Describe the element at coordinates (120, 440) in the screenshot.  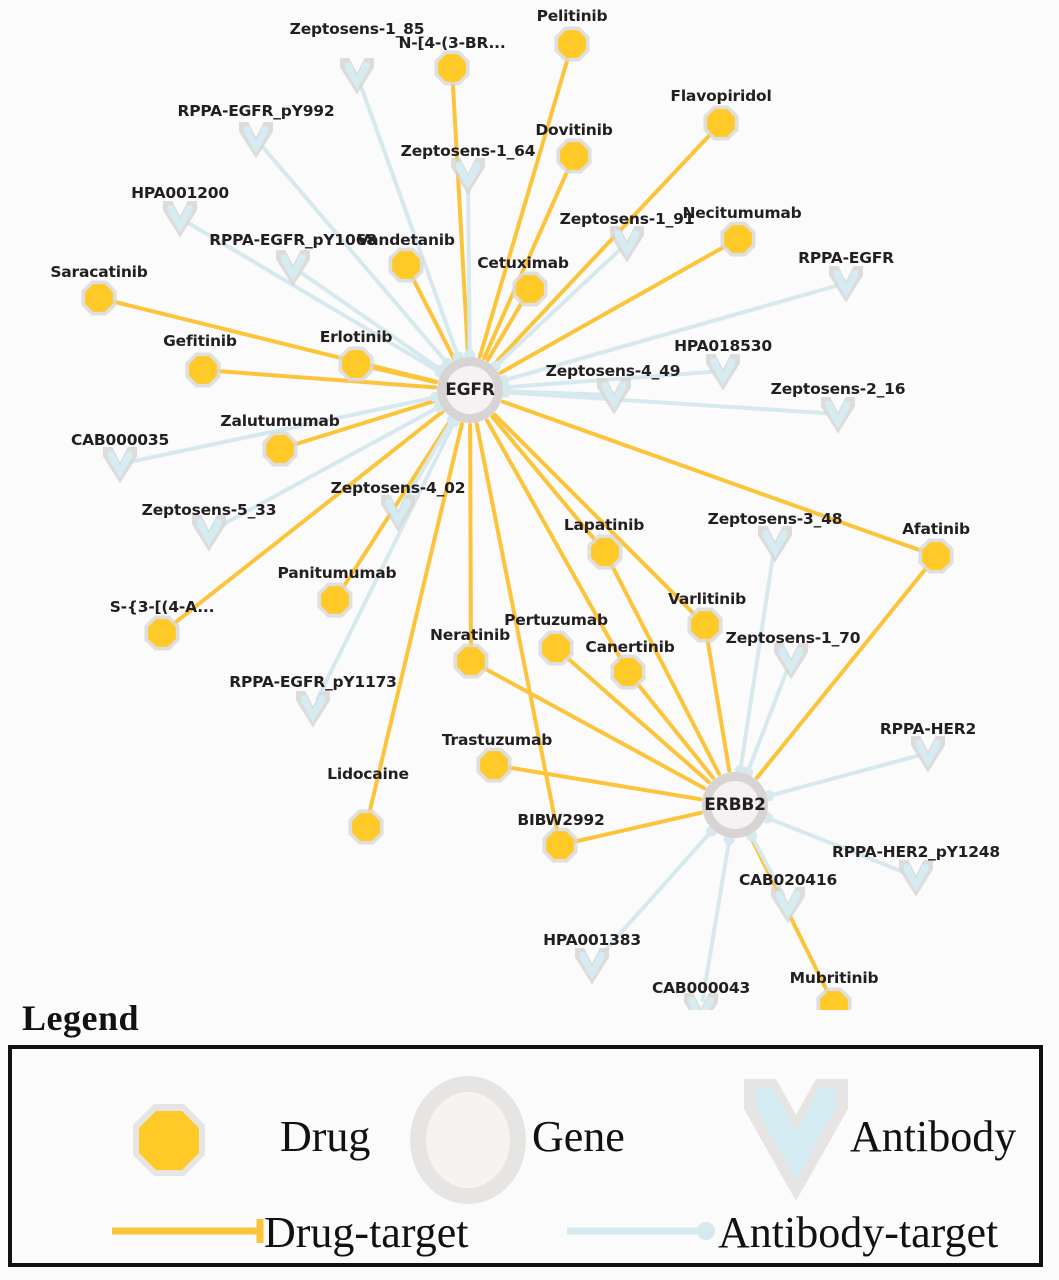
I see `antibody-label: CAB000035` at that location.